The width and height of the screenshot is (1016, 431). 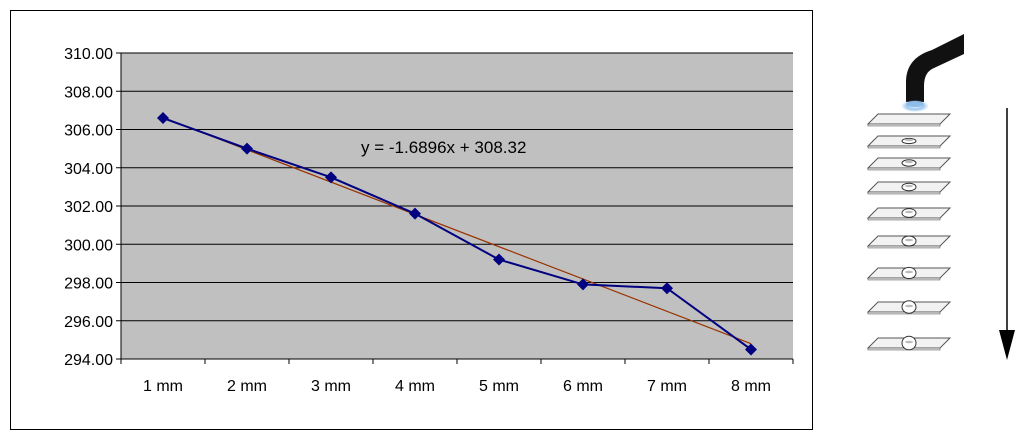 What do you see at coordinates (583, 386) in the screenshot?
I see `x-tick-label: 6 mm` at bounding box center [583, 386].